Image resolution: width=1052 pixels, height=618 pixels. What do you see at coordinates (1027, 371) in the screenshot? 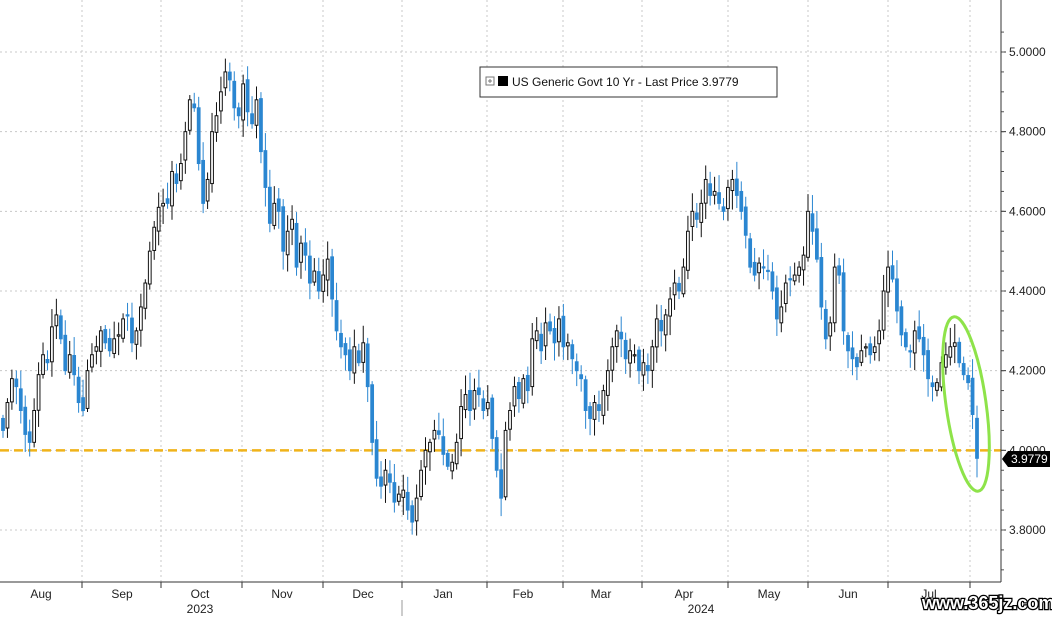
I see `y-tick-label: 4.2000` at bounding box center [1027, 371].